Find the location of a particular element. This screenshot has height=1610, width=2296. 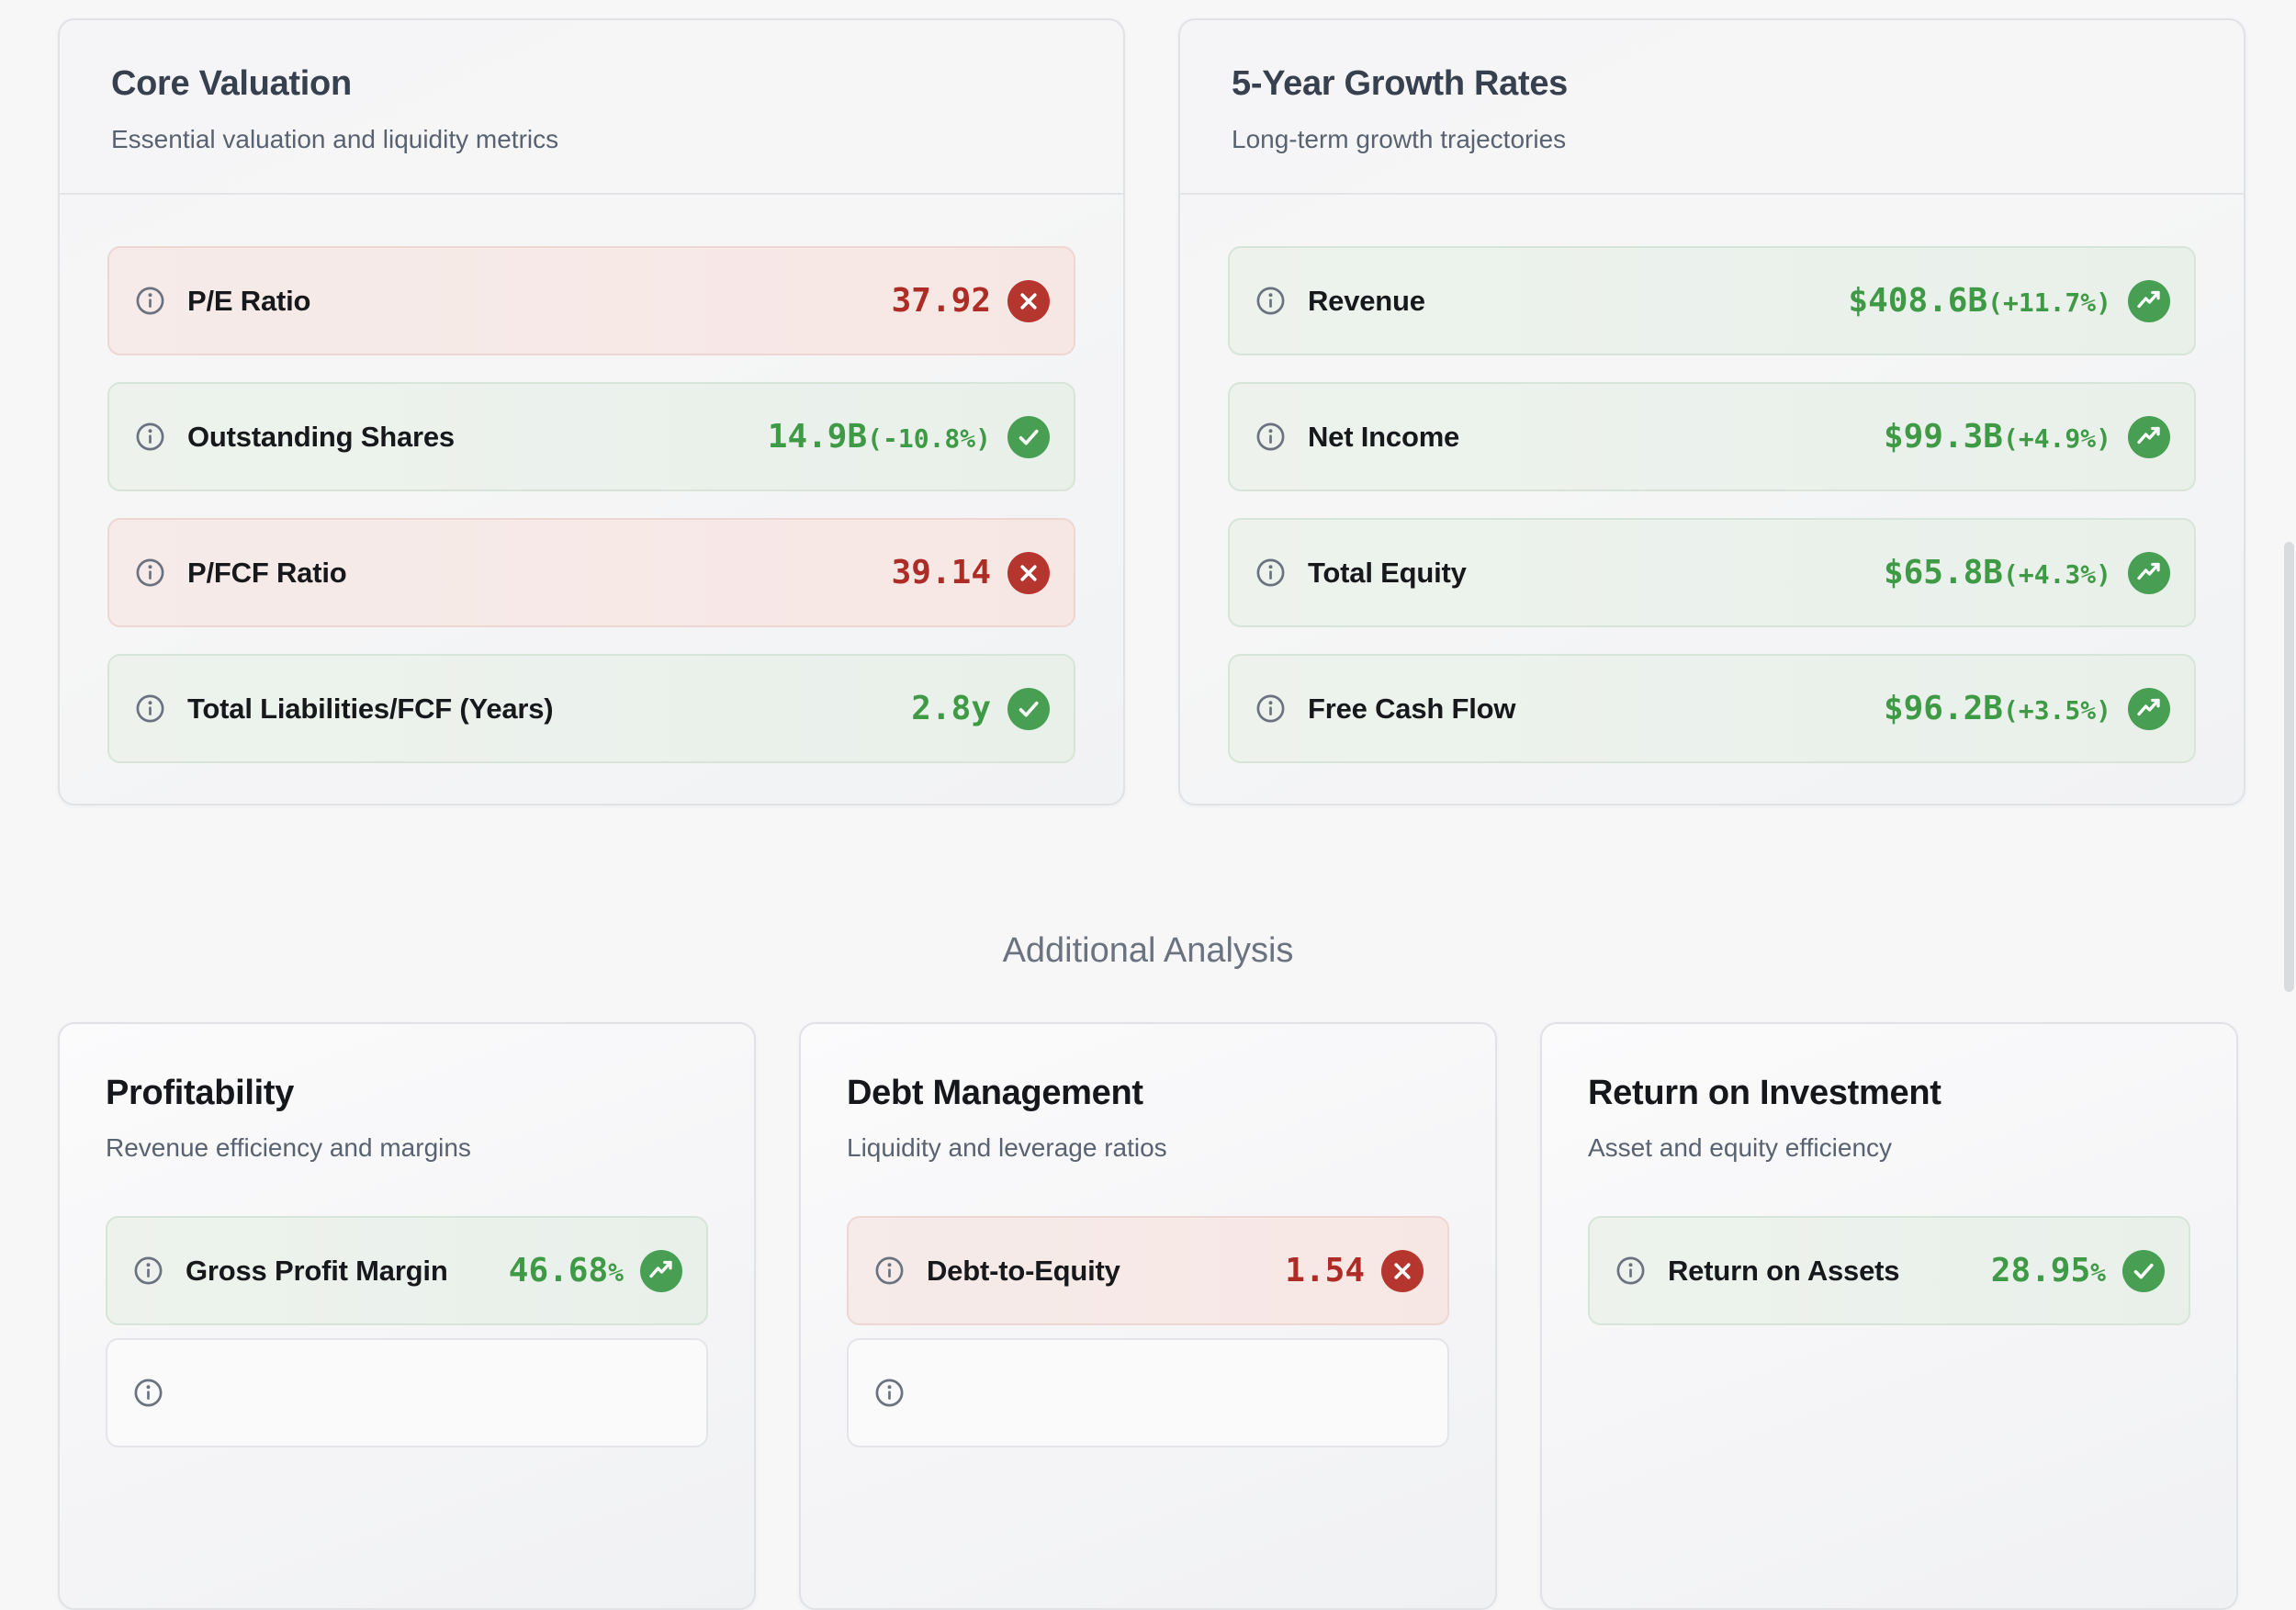

card-title: Core Valuation is located at coordinates (231, 84).